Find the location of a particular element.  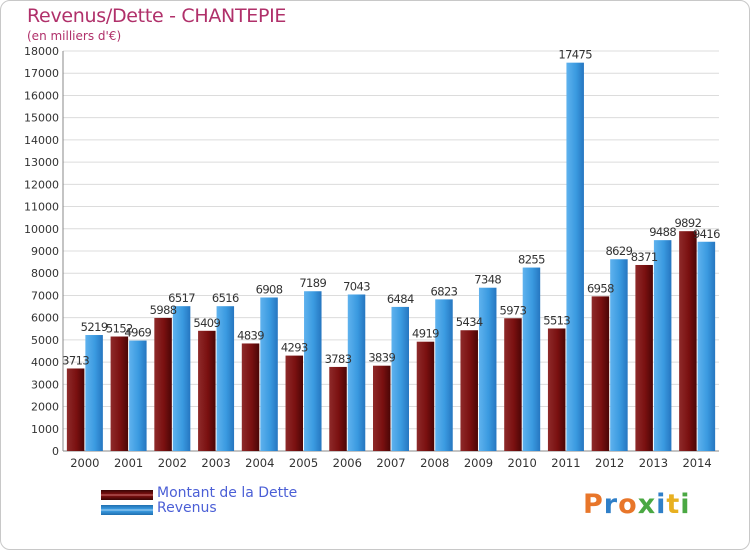

revenue-value-label: 6516 is located at coordinates (225, 298).